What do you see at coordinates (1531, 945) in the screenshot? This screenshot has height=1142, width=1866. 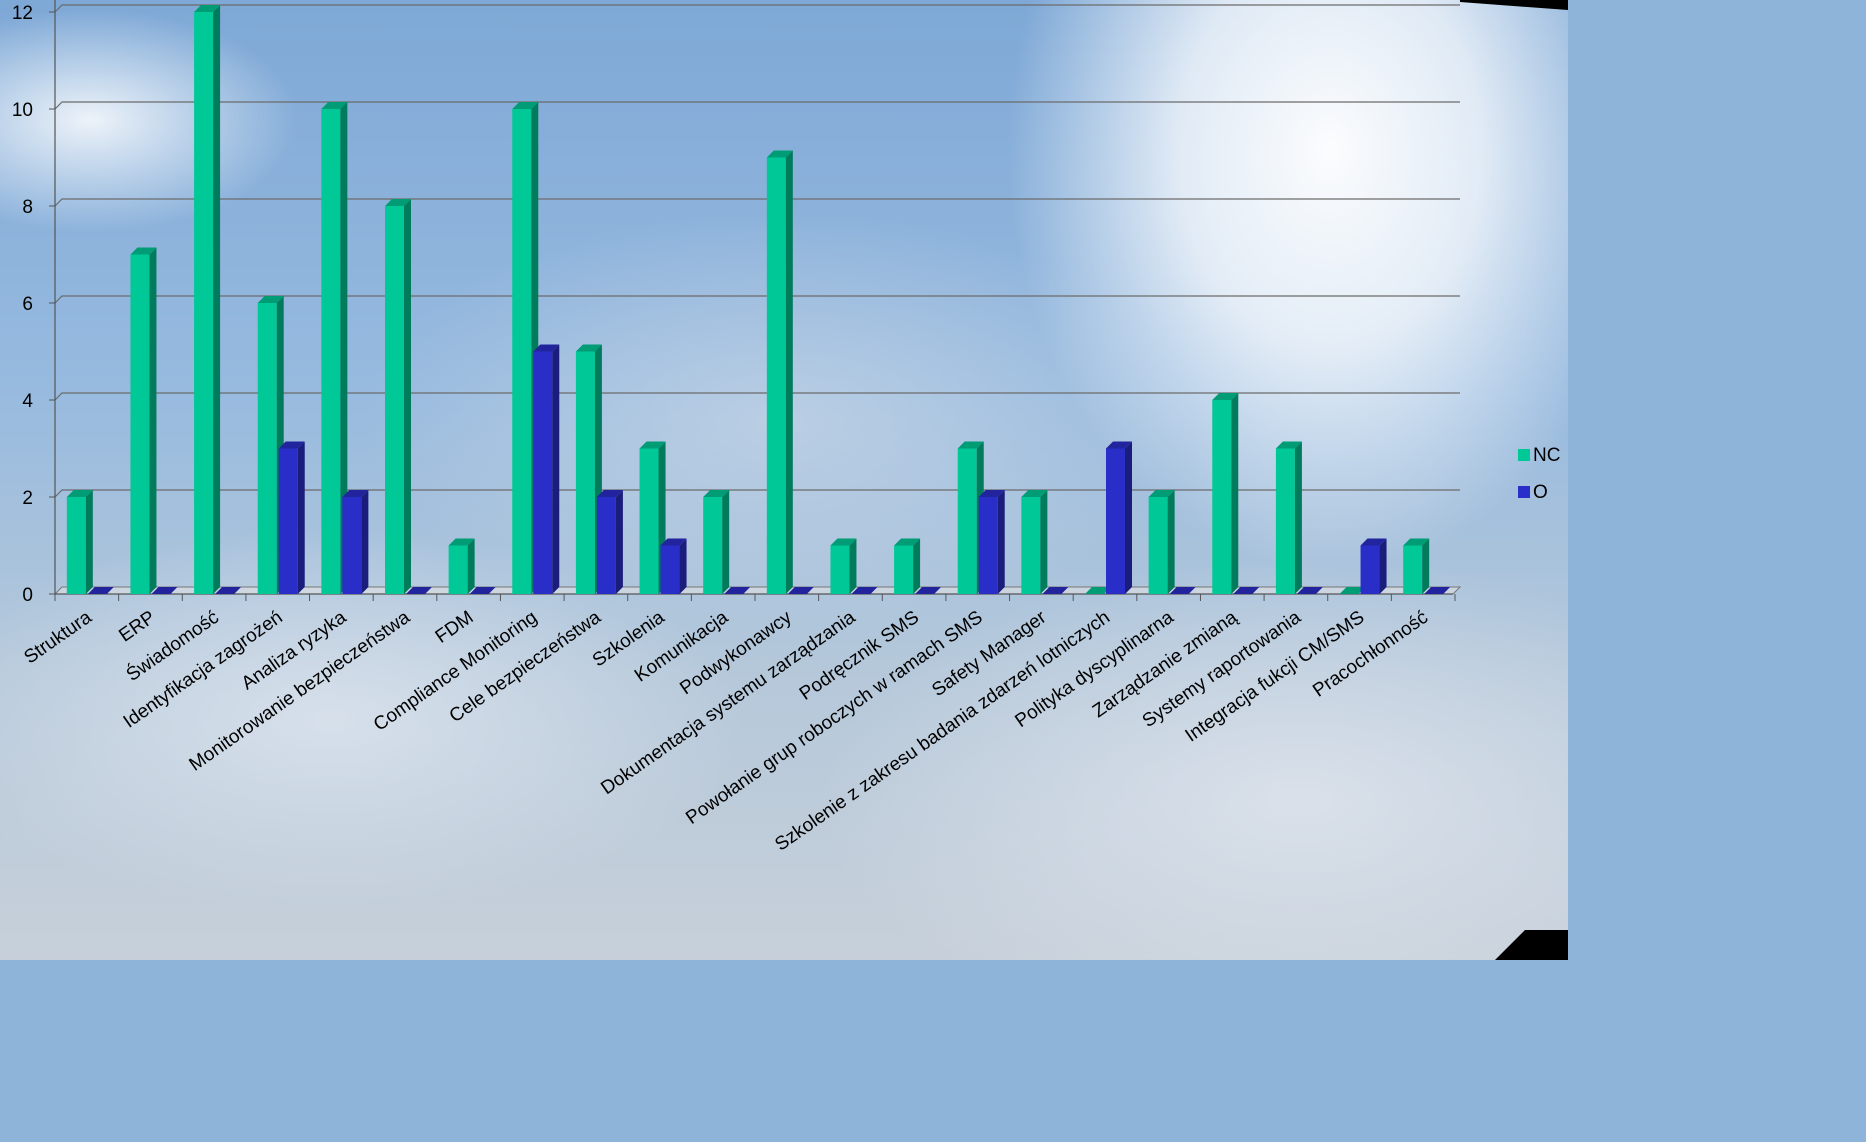 I see `corner-decoration-bottom` at bounding box center [1531, 945].